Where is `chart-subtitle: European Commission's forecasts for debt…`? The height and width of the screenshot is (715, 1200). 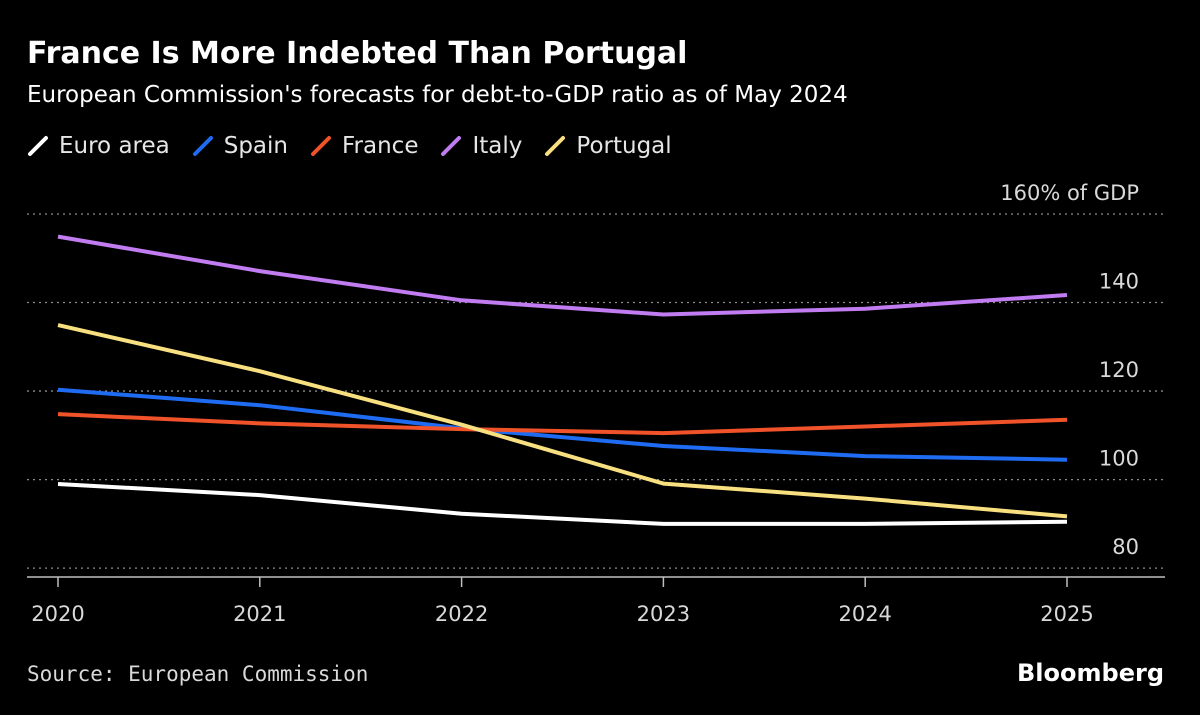 chart-subtitle: European Commission's forecasts for debt… is located at coordinates (437, 95).